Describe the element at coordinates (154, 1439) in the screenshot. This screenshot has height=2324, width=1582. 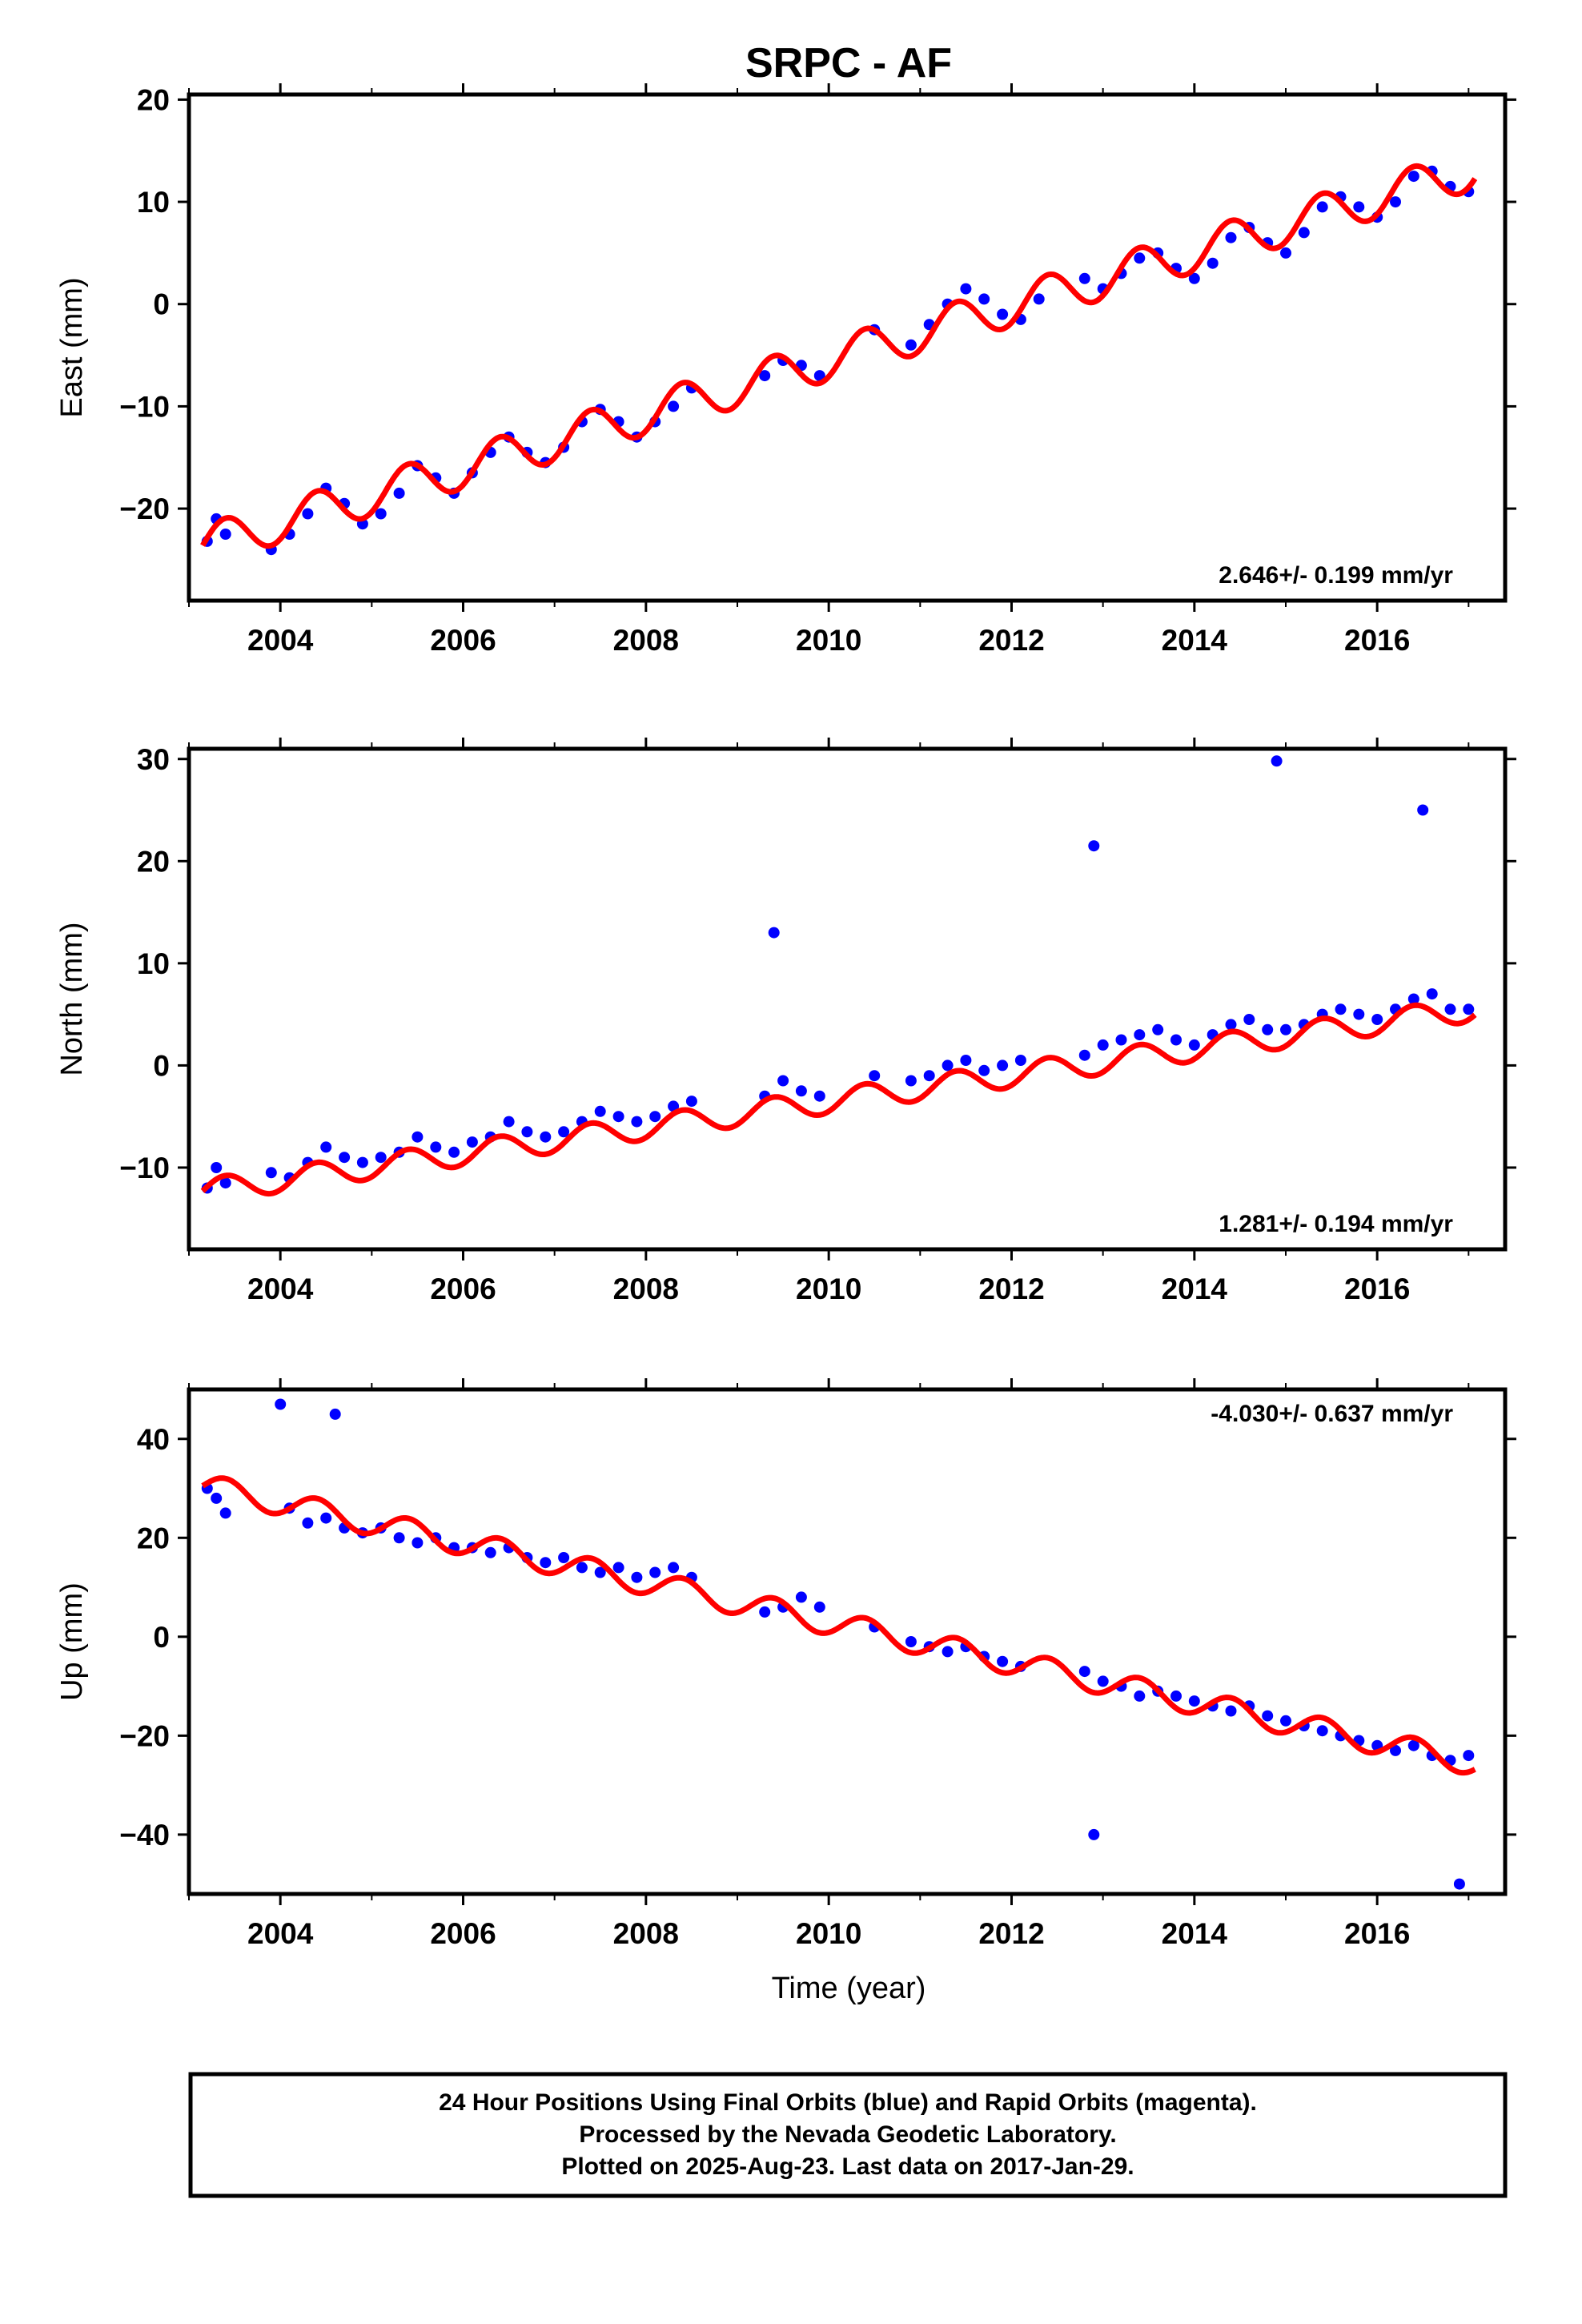
I see `y-tick-label: 40` at that location.